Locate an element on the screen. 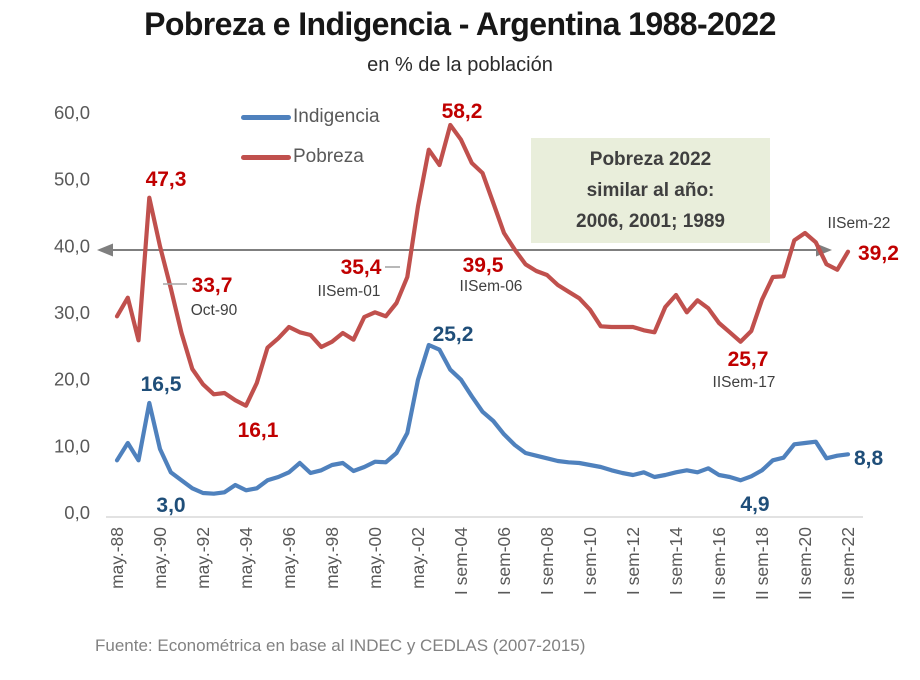 This screenshot has height=680, width=920. data-label-indigencia-4_9: 4,9 is located at coordinates (754, 504).